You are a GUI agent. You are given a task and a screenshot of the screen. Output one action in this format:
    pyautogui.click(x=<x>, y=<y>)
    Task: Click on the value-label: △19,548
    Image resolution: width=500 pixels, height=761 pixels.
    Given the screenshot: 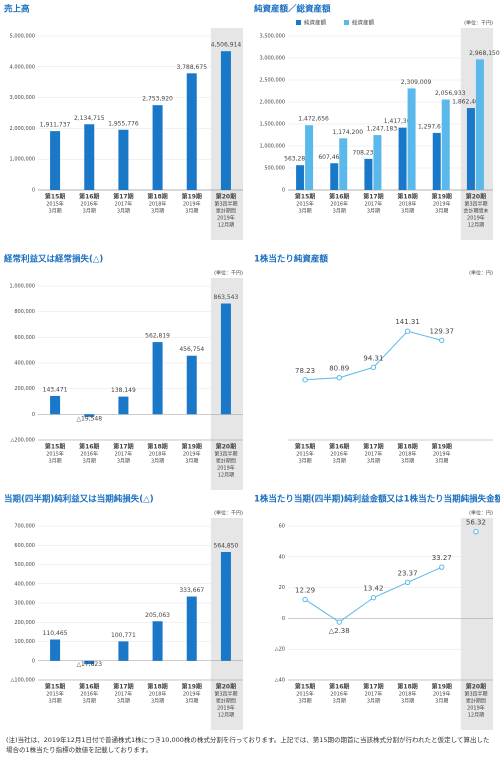 What is the action you would take?
    pyautogui.click(x=89, y=418)
    